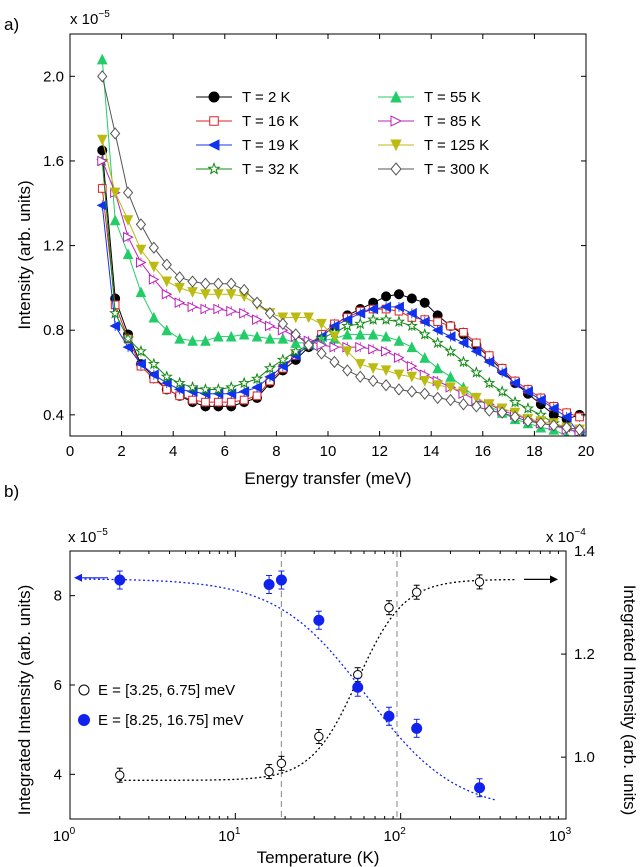  I want to click on panel-b-x-tick-label: 10², so click(395, 835).